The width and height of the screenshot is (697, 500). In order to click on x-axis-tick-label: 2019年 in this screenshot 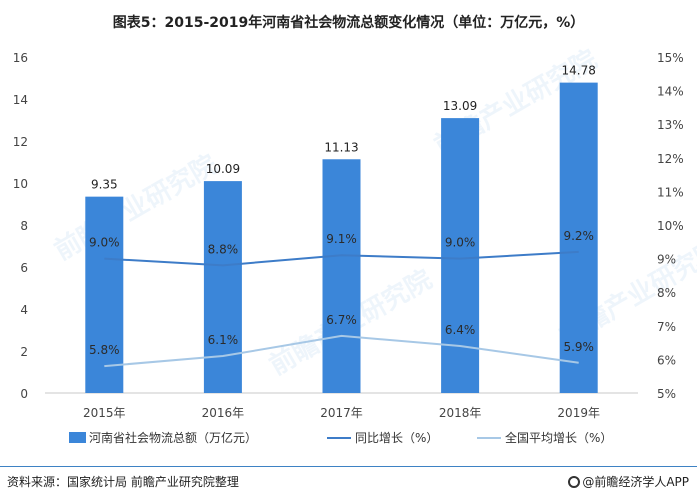, I will do `click(578, 413)`.